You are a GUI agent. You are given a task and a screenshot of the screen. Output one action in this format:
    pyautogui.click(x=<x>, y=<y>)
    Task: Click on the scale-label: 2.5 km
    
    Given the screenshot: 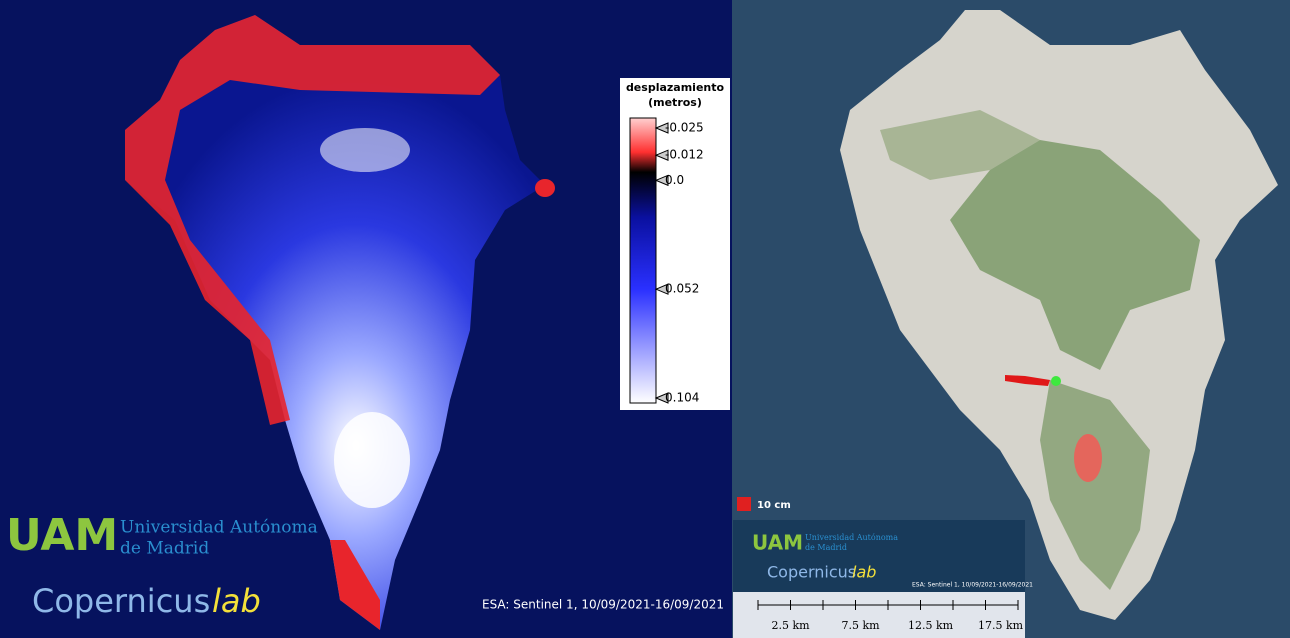 What is the action you would take?
    pyautogui.click(x=790, y=625)
    